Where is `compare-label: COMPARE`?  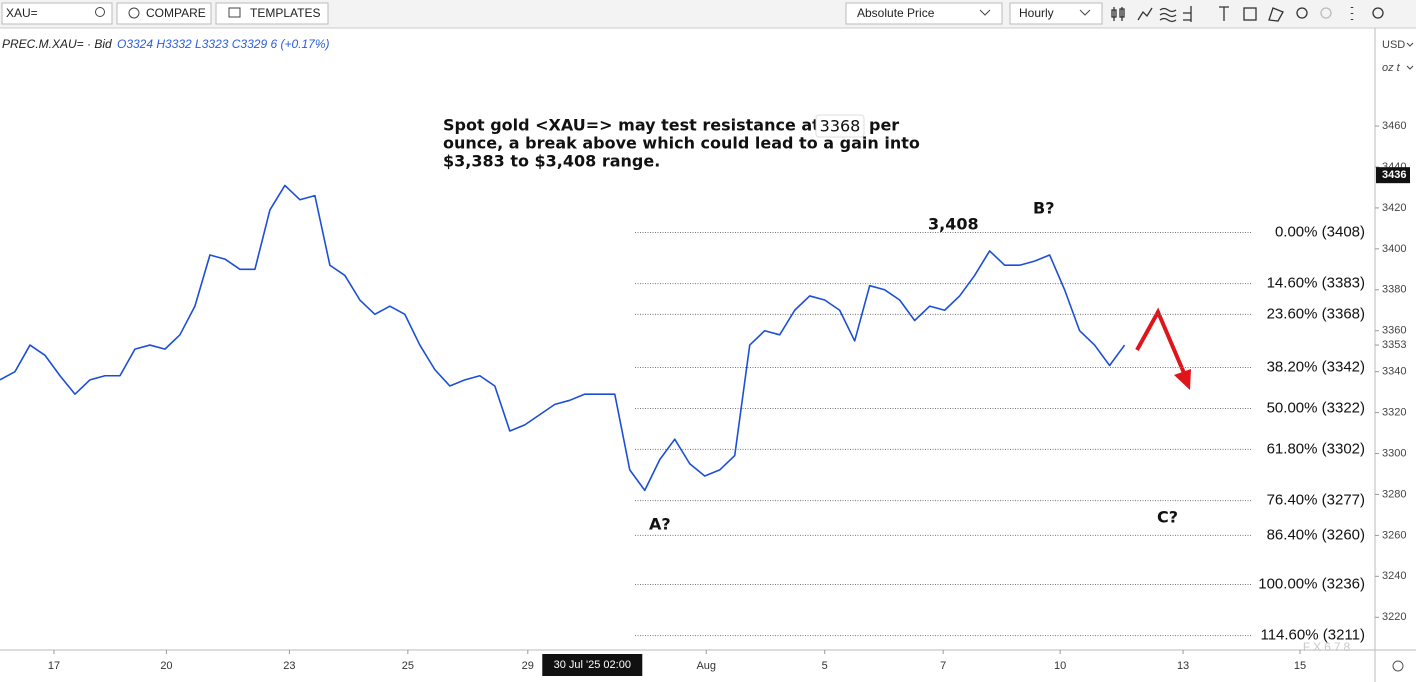
compare-label: COMPARE is located at coordinates (176, 13).